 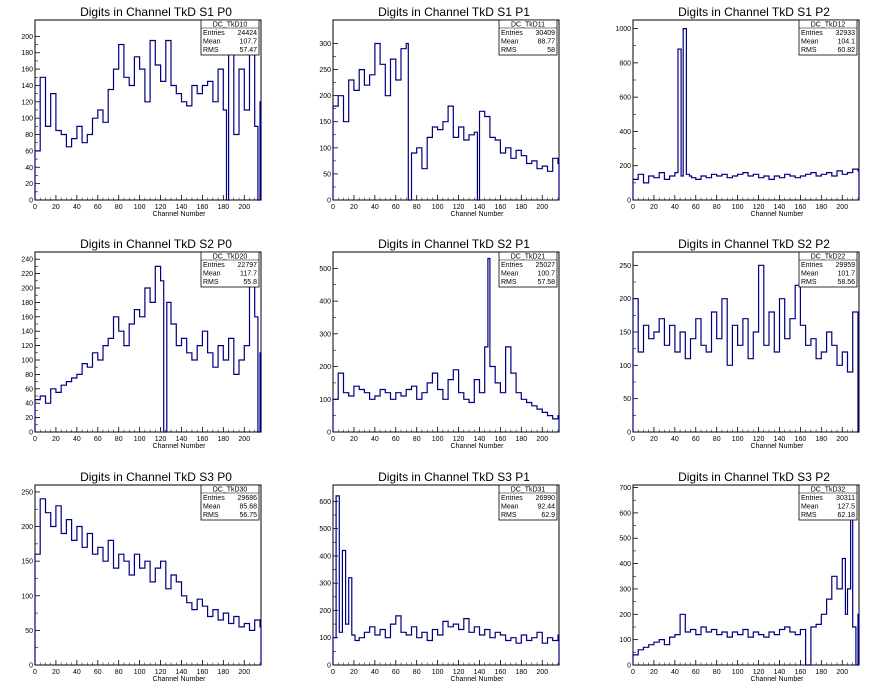 What do you see at coordinates (846, 274) in the screenshot?
I see `stats-value: 101.7` at bounding box center [846, 274].